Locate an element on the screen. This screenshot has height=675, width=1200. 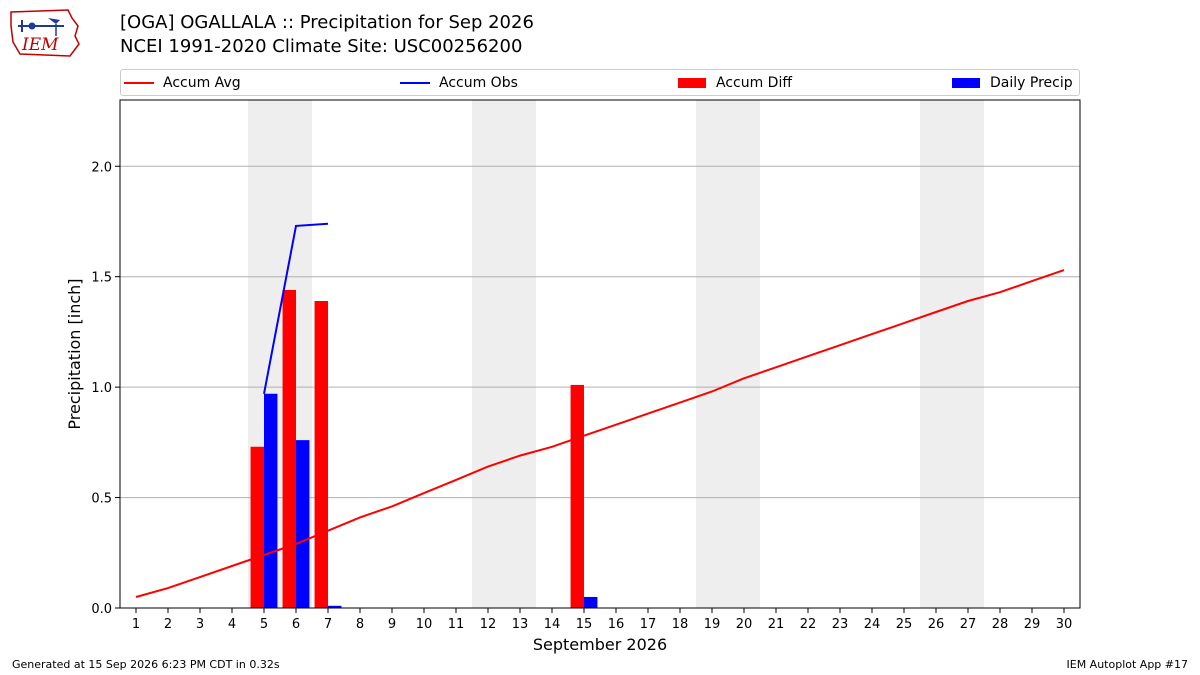
x-tick-label: 3 is located at coordinates (200, 624).